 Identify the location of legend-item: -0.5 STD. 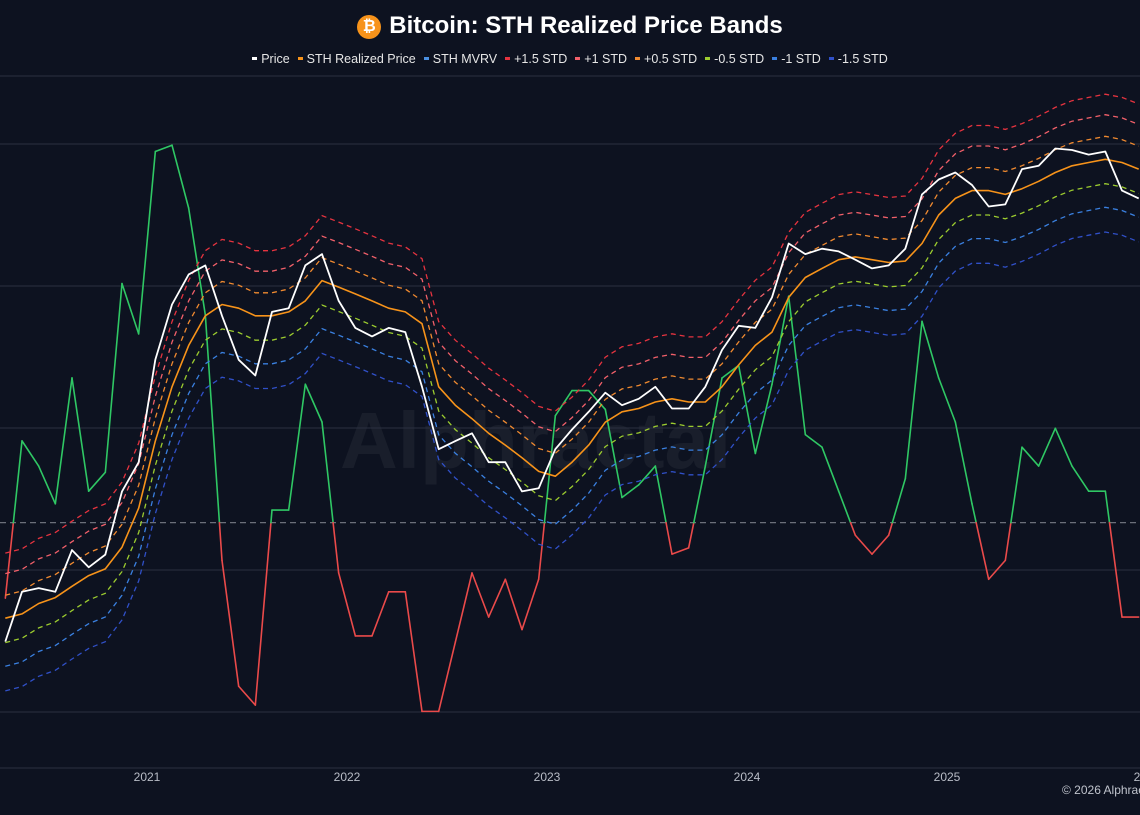
(734, 59).